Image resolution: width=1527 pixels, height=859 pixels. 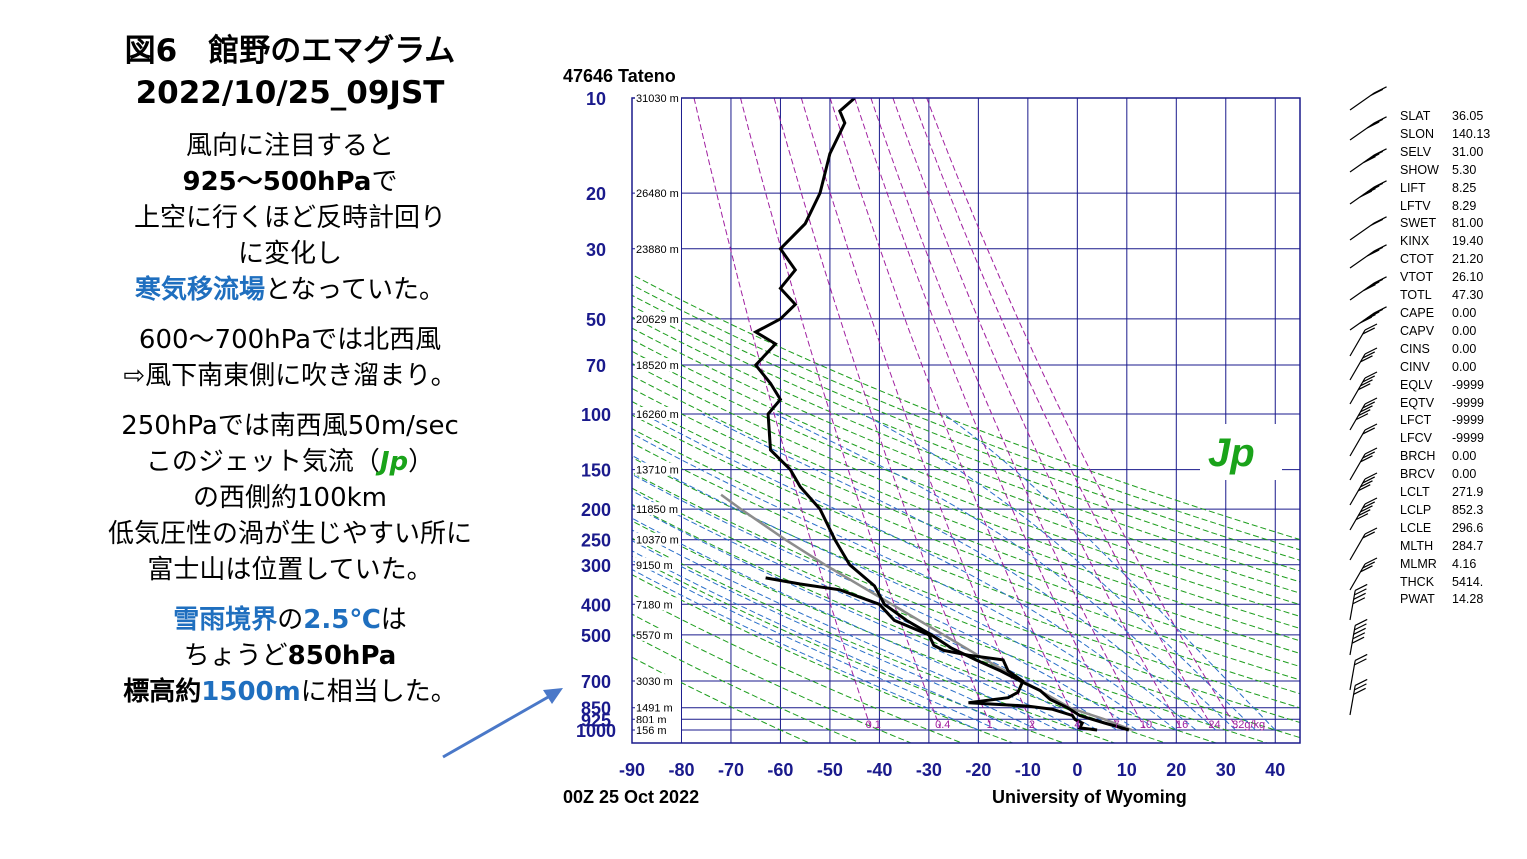 What do you see at coordinates (1468, 223) in the screenshot?
I see `index-value: 81.00` at bounding box center [1468, 223].